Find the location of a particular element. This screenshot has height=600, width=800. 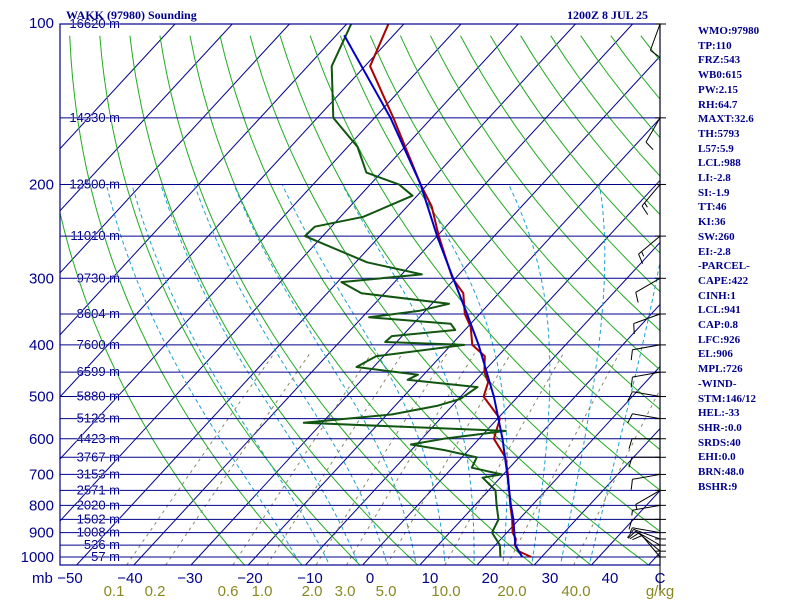

parameter-item: CAP:0.8 is located at coordinates (718, 325).